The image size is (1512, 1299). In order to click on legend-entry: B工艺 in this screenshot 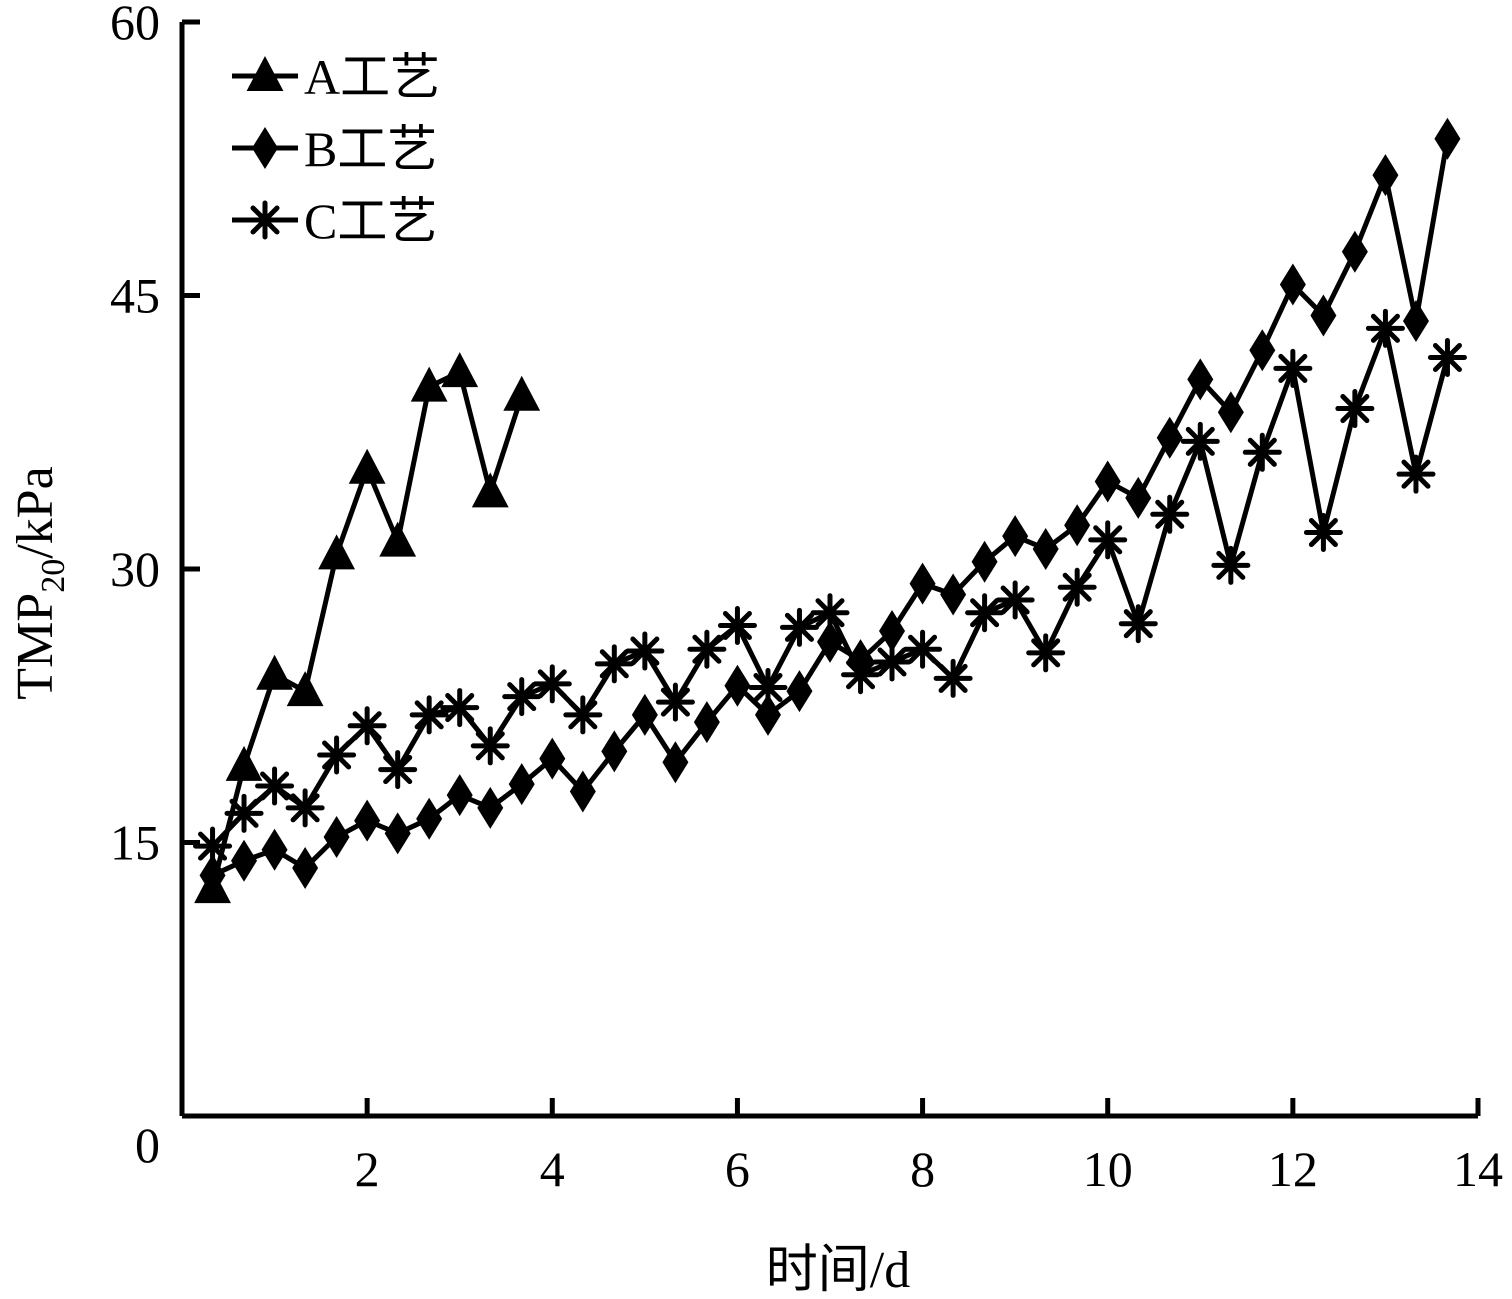, I will do `click(334, 149)`.